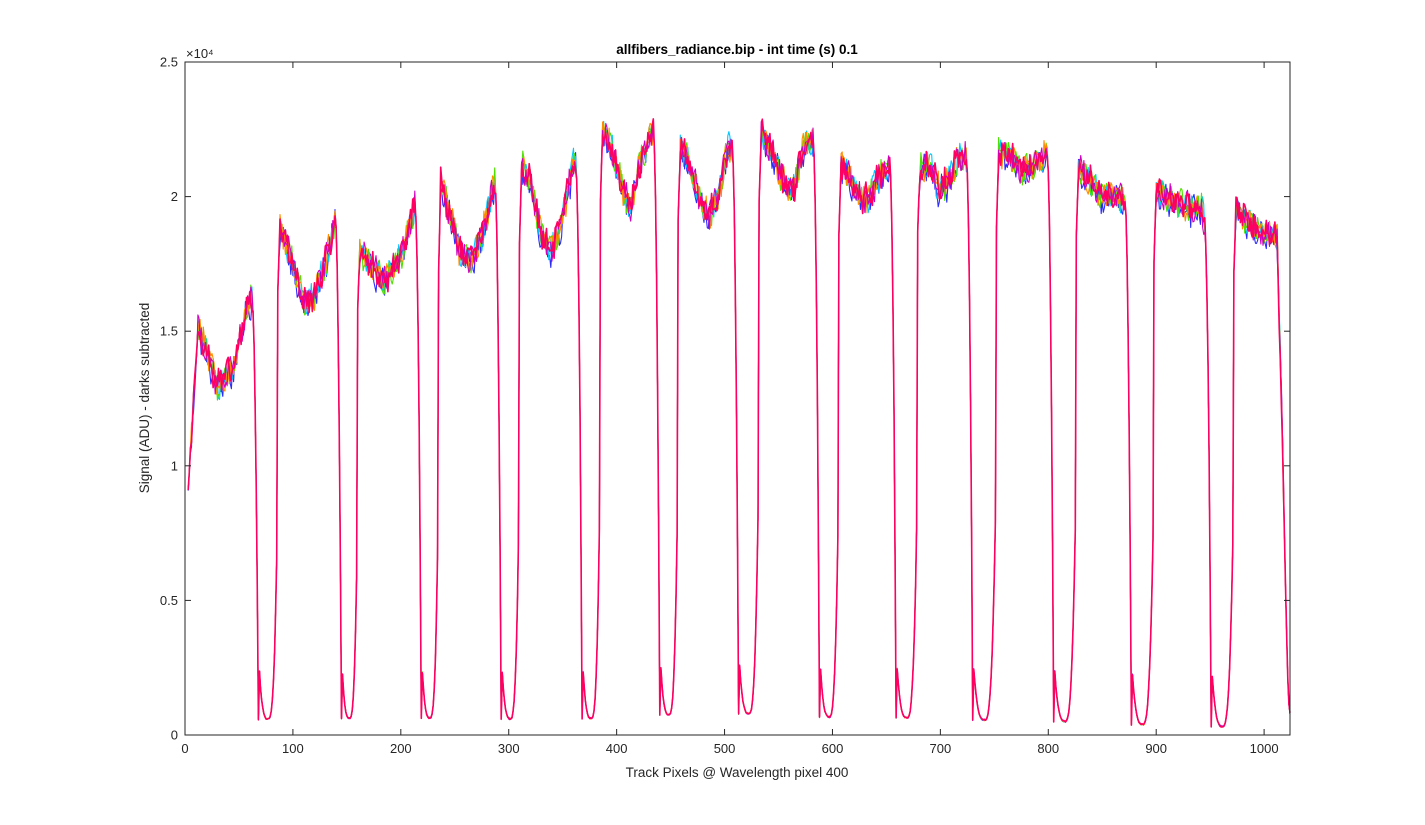 The height and width of the screenshot is (825, 1425). What do you see at coordinates (941, 748) in the screenshot?
I see `x-tick-label: 700` at bounding box center [941, 748].